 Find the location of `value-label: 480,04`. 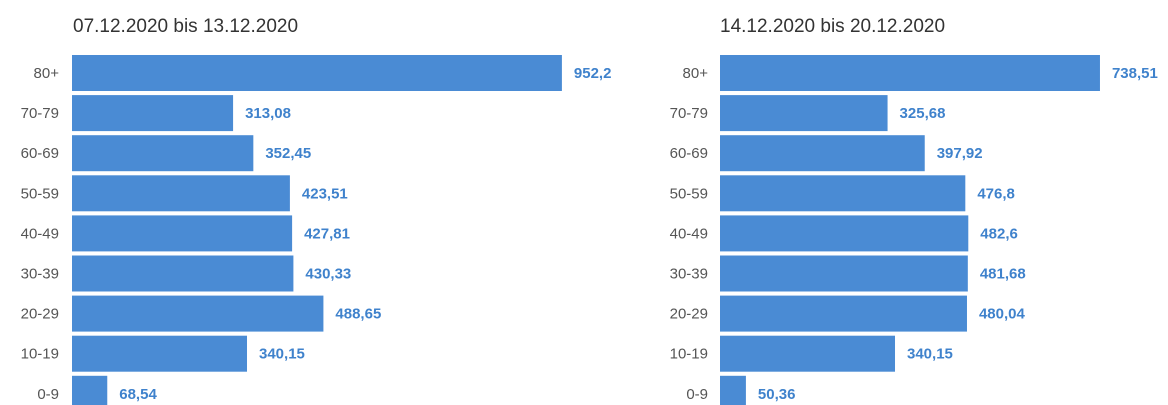

value-label: 480,04 is located at coordinates (1002, 314).